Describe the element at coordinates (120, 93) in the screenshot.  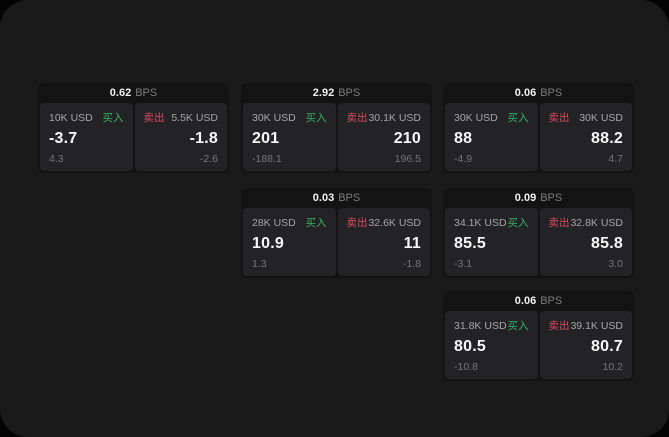
I see `spread-value: 0.62` at that location.